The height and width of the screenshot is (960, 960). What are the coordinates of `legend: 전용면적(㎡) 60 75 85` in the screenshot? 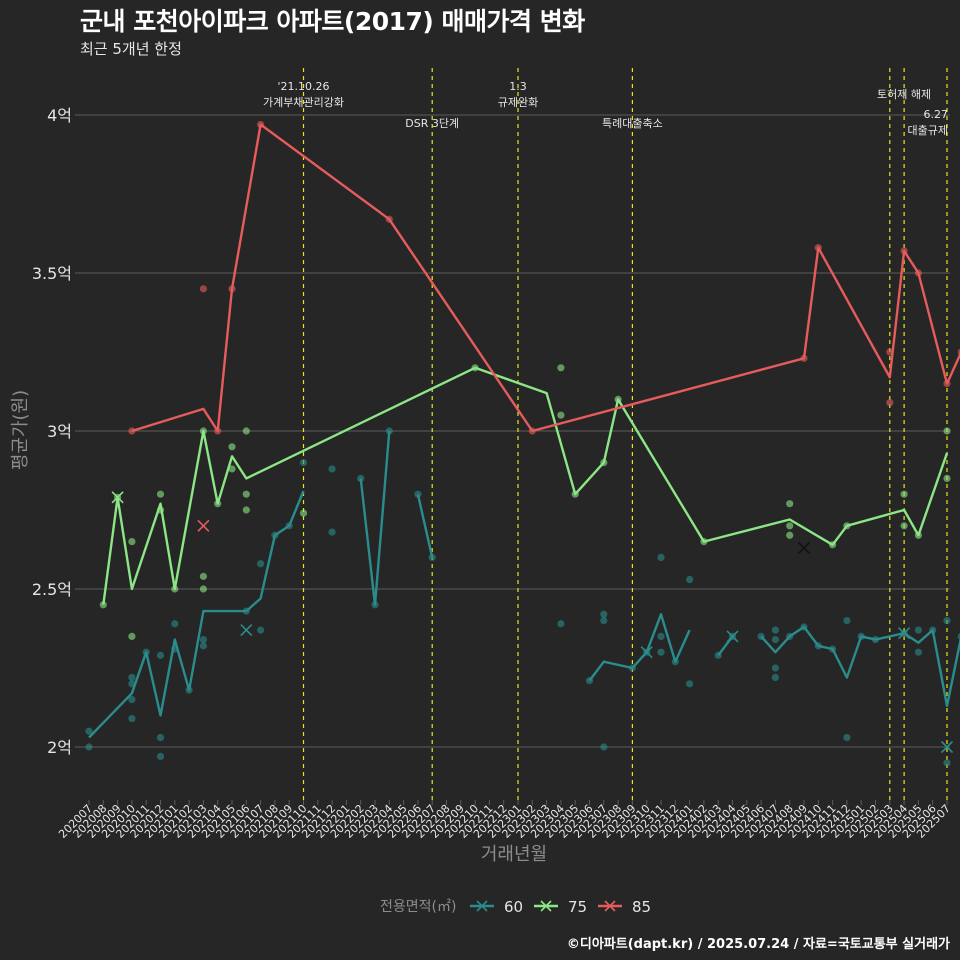 It's located at (515, 907).